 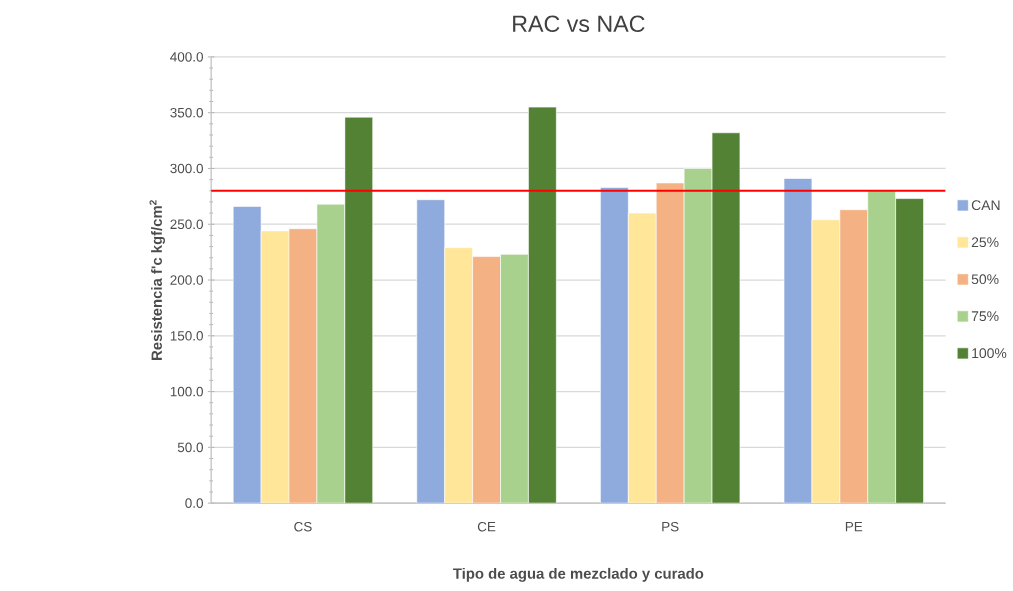 I want to click on y-tick-label: 350.0, so click(x=186, y=112).